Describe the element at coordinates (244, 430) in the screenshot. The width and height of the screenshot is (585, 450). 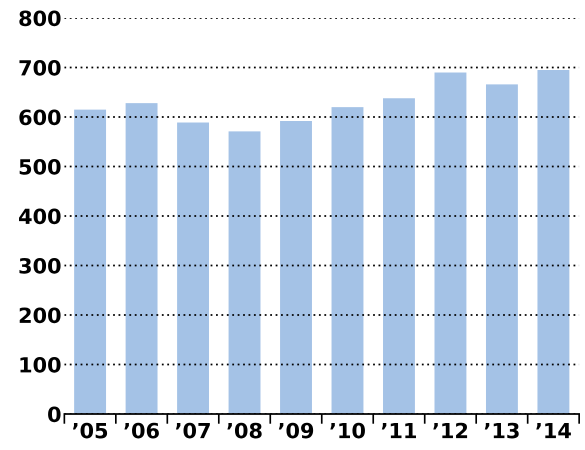
I see `x-tick-label: ’08` at that location.